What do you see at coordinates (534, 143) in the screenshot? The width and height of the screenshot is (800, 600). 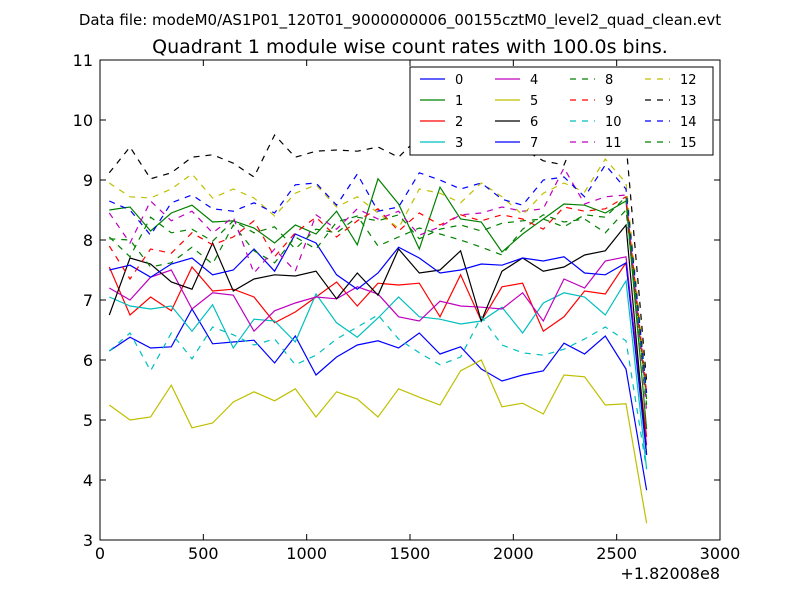 I see `legend-label-7: 7` at bounding box center [534, 143].